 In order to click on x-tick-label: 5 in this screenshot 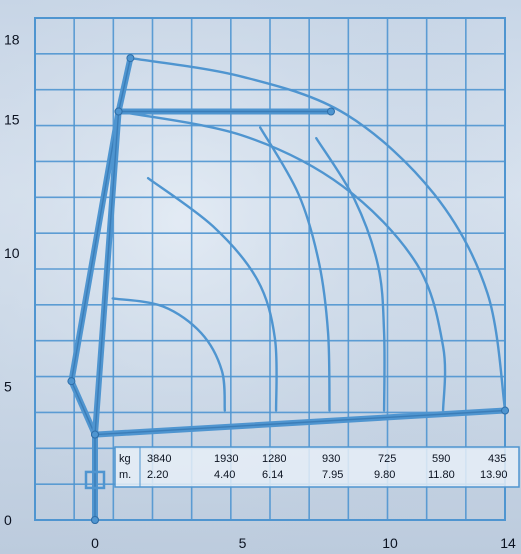, I will do `click(243, 543)`.